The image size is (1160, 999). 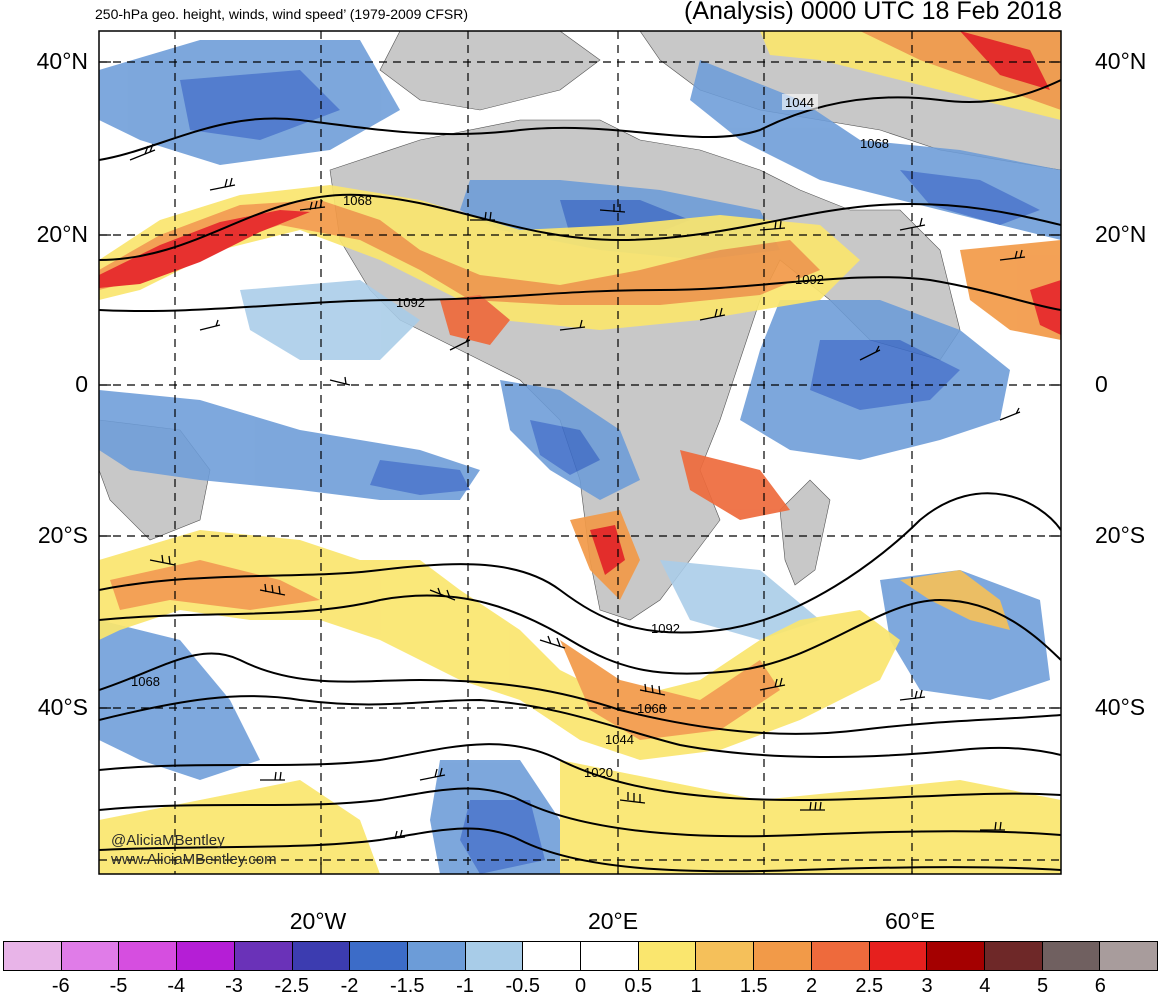 I want to click on colorbar-label: -2, so click(x=349, y=986).